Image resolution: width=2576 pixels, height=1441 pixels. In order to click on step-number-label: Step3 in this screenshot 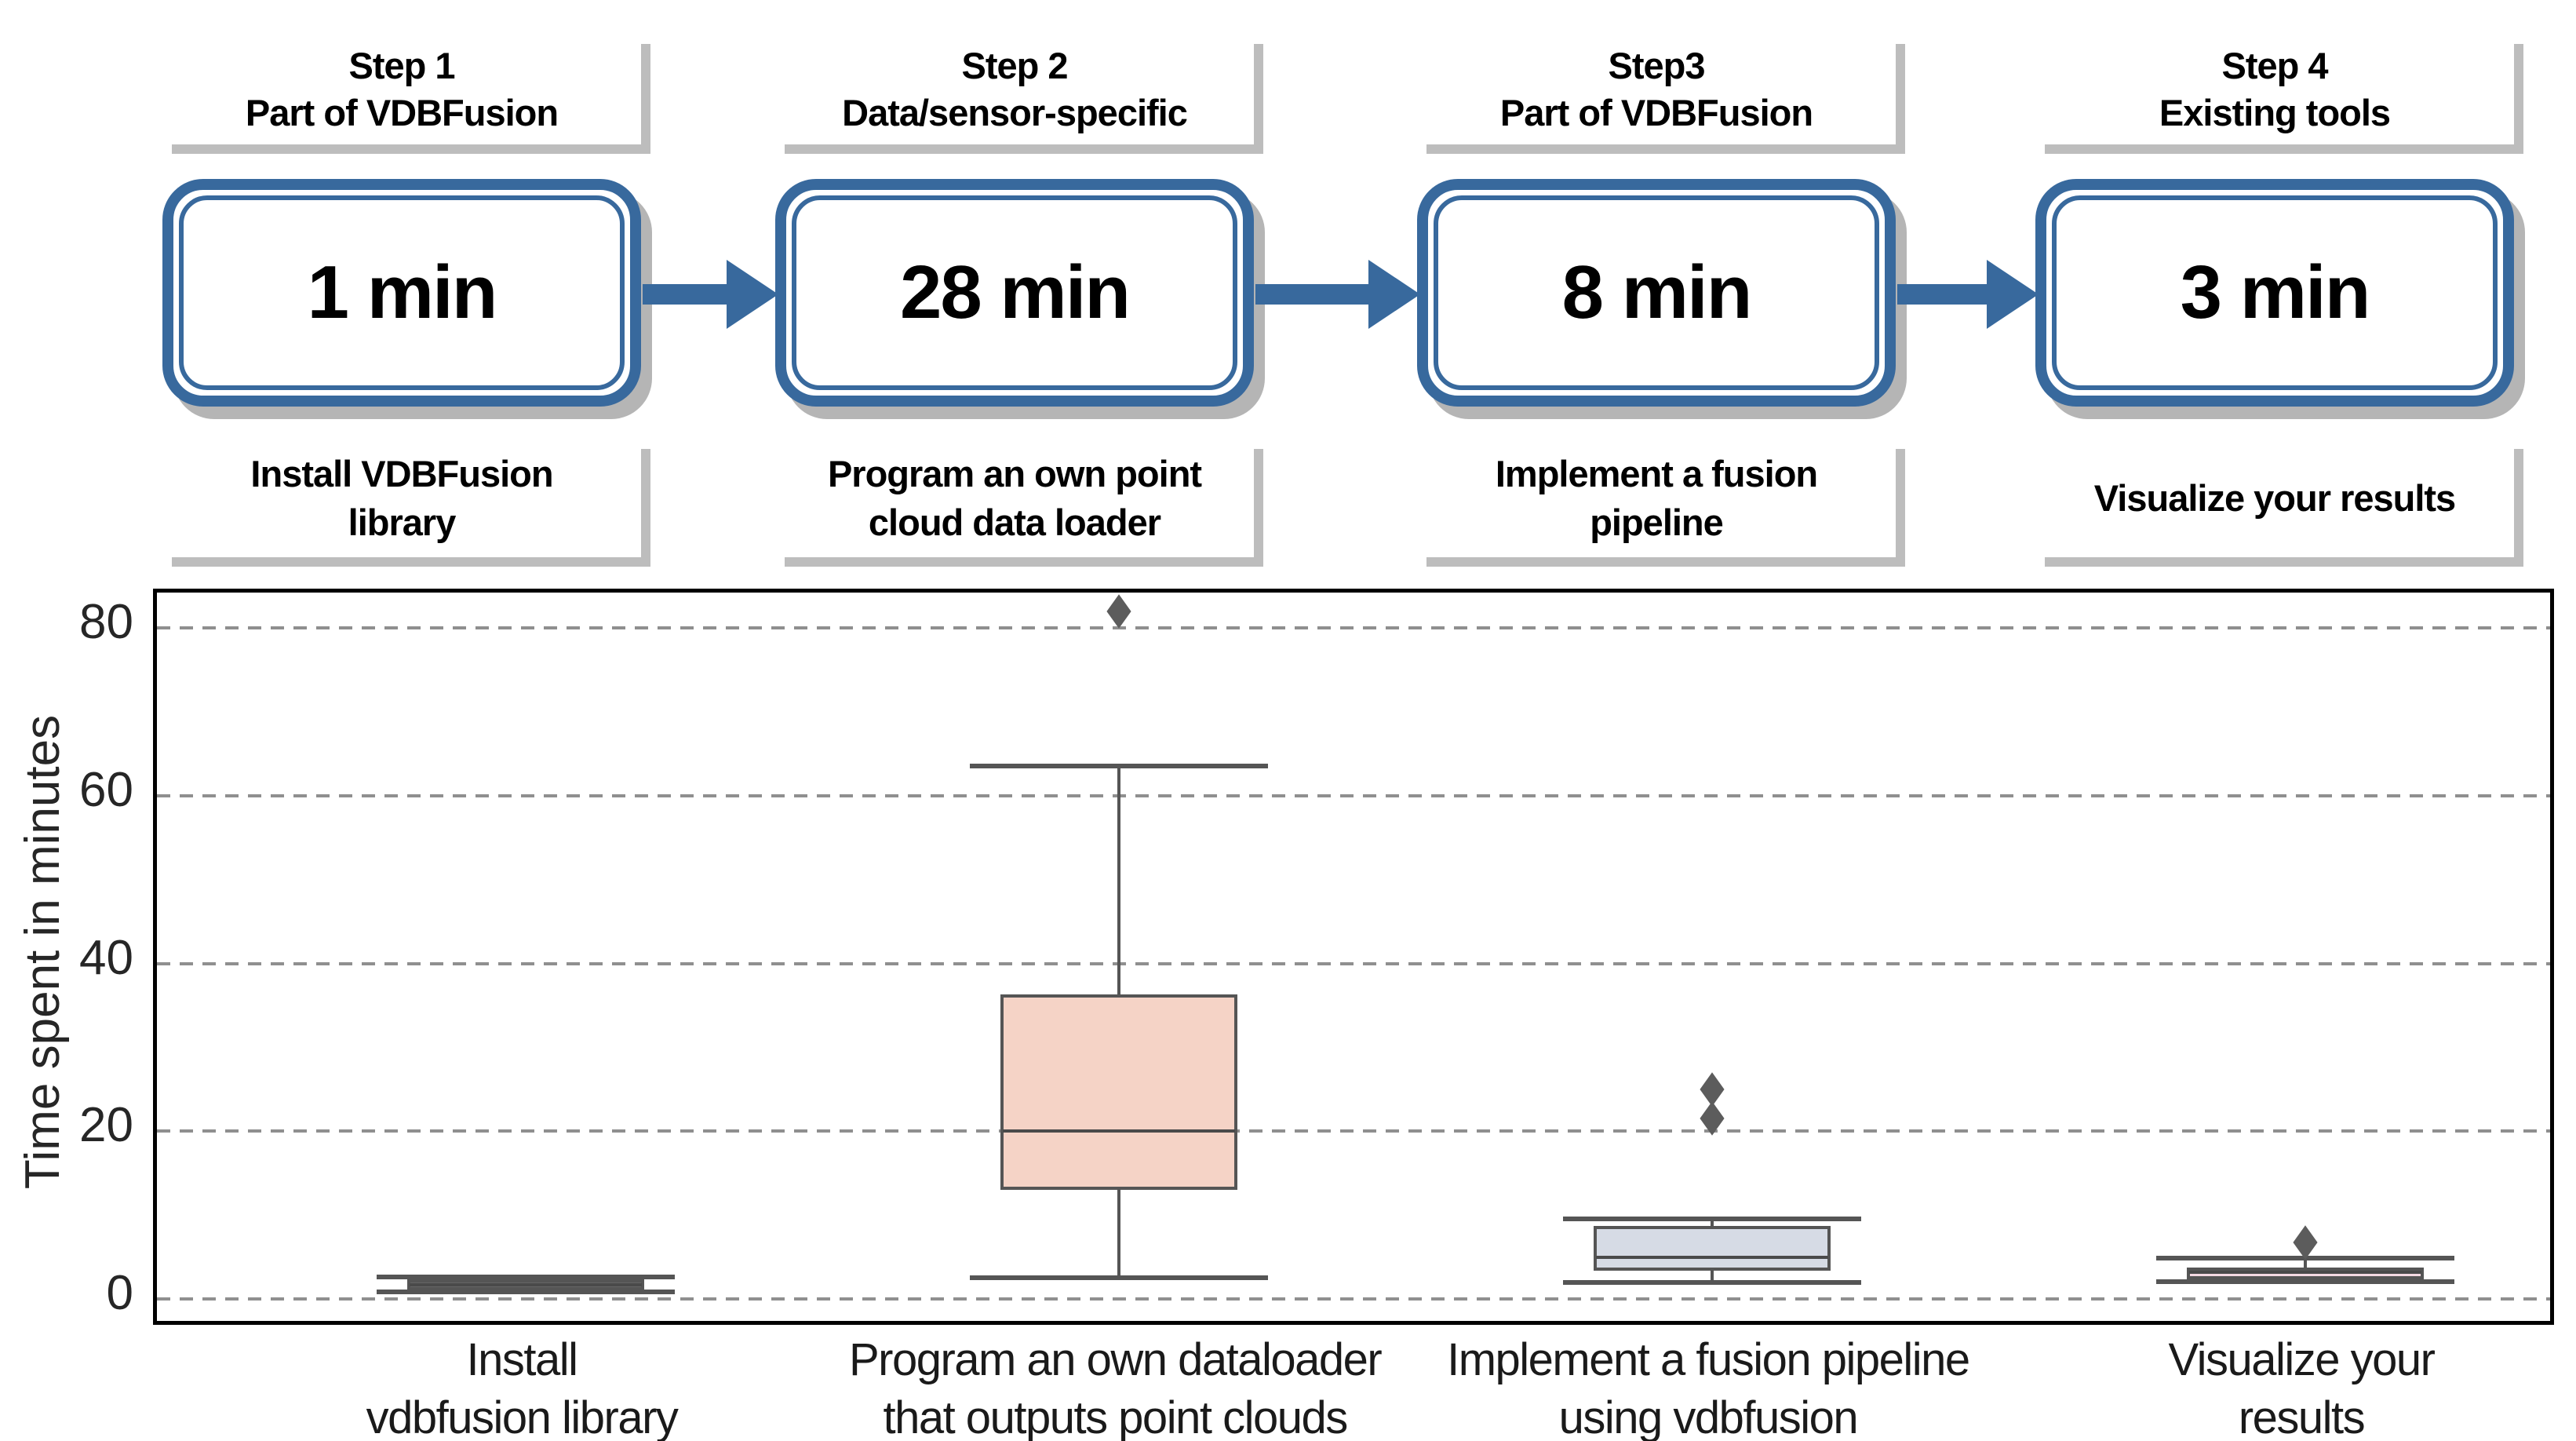, I will do `click(1657, 65)`.